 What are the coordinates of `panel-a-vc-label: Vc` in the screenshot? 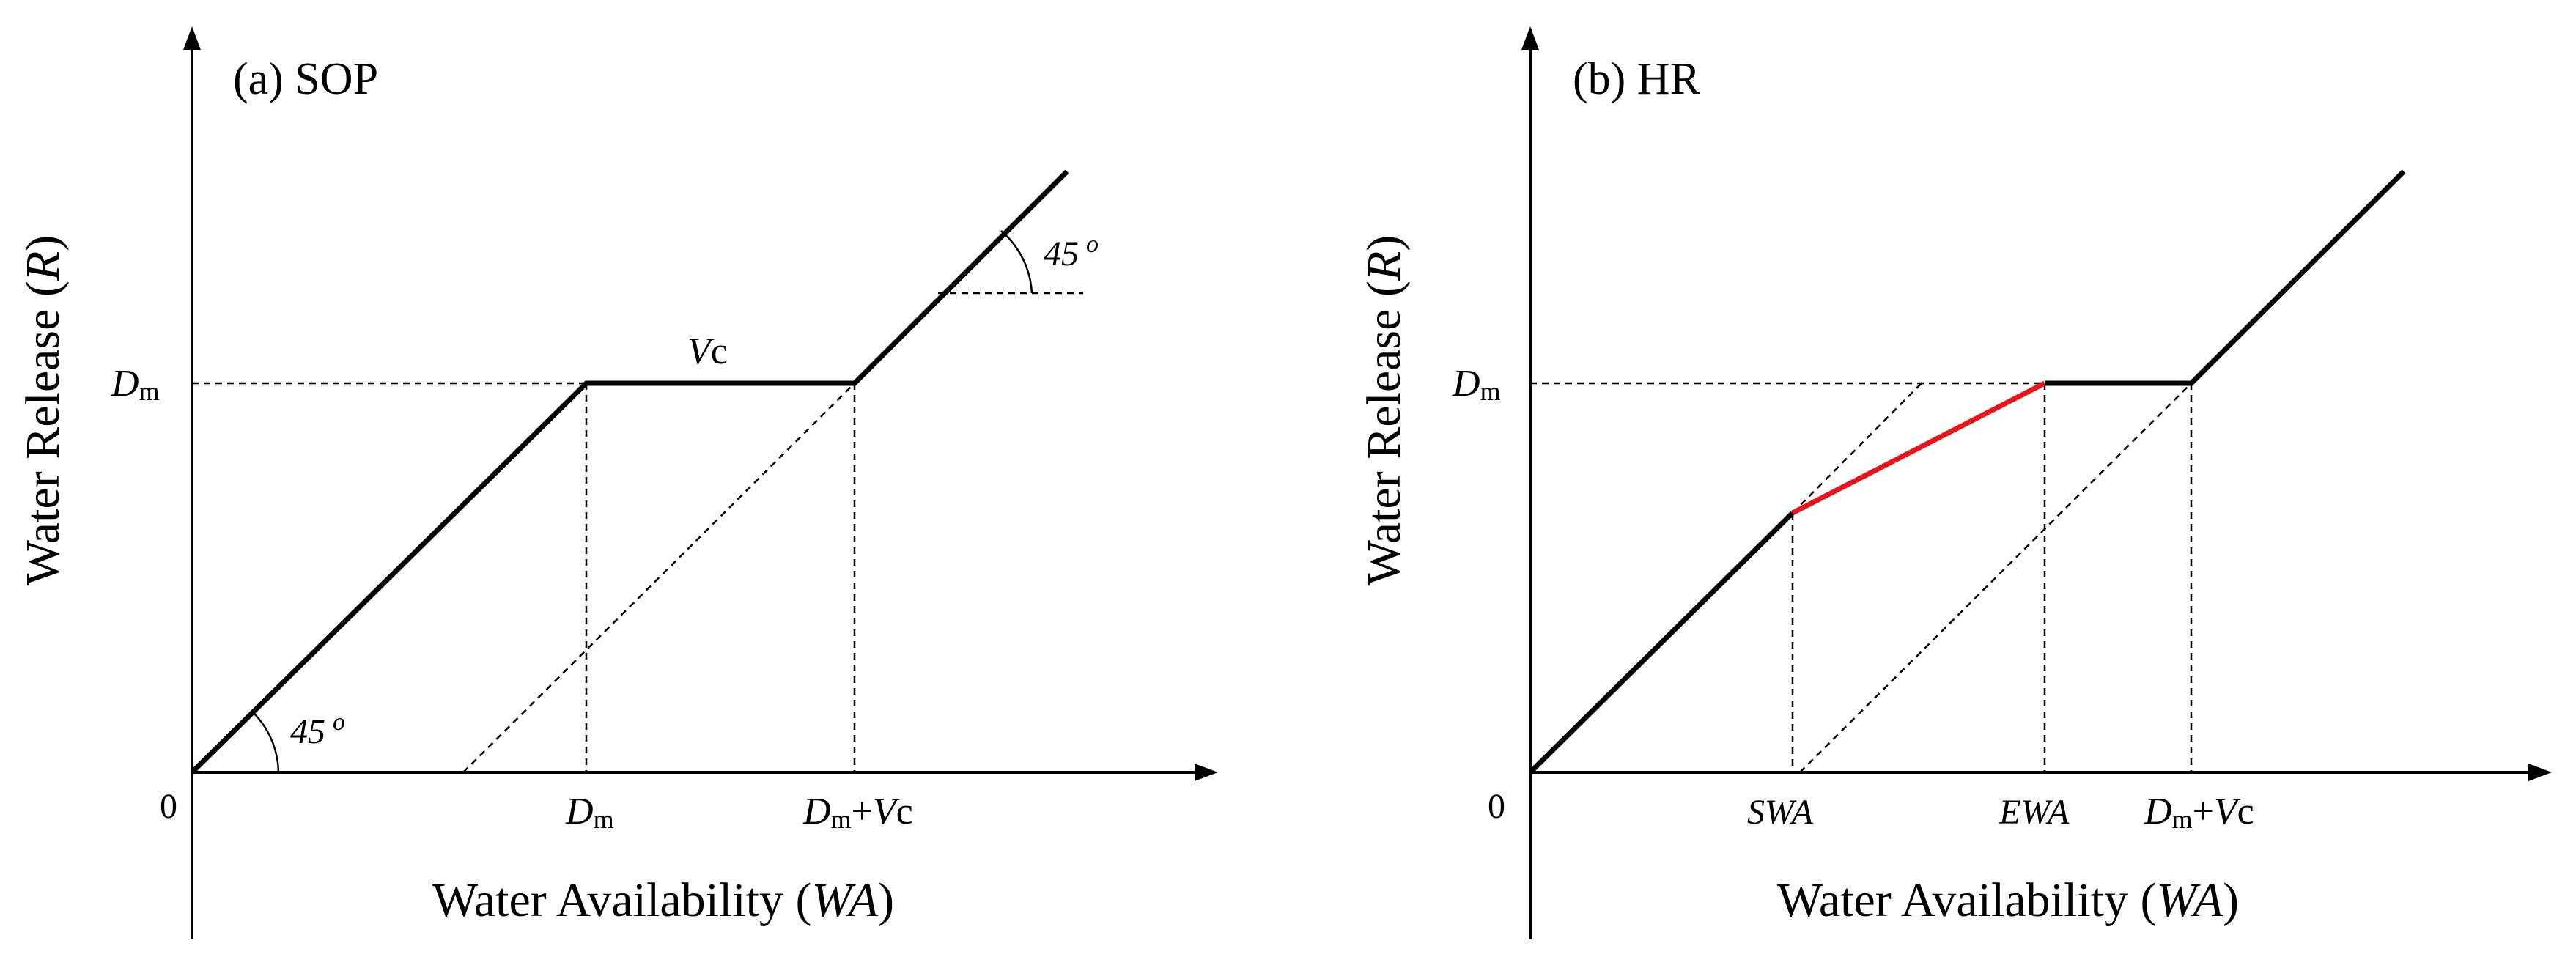 It's located at (707, 351).